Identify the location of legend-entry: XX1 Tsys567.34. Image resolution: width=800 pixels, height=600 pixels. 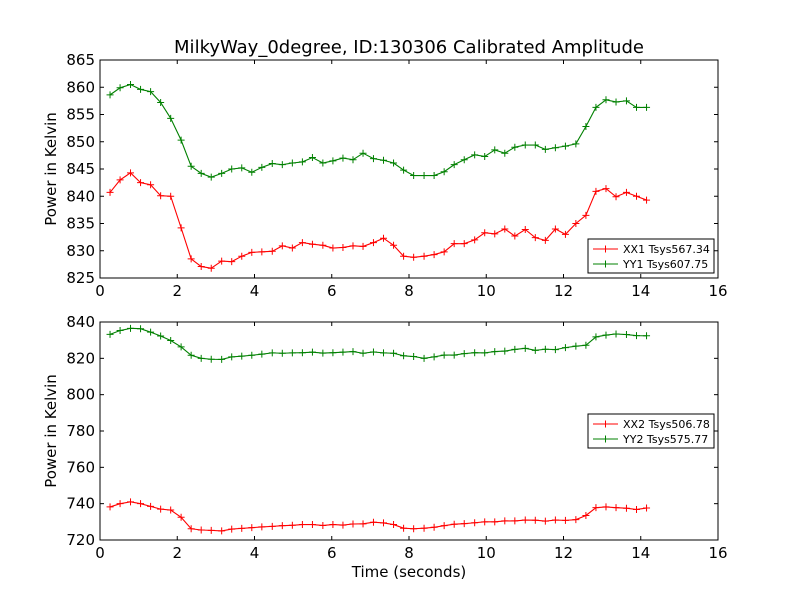
(651, 249).